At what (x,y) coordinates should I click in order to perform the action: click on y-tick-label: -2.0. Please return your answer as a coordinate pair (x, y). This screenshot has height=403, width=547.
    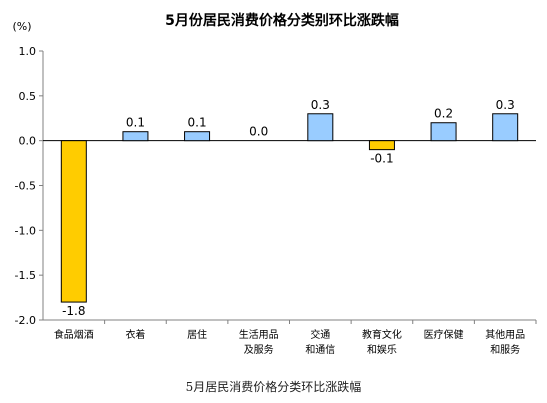
    Looking at the image, I should click on (25, 320).